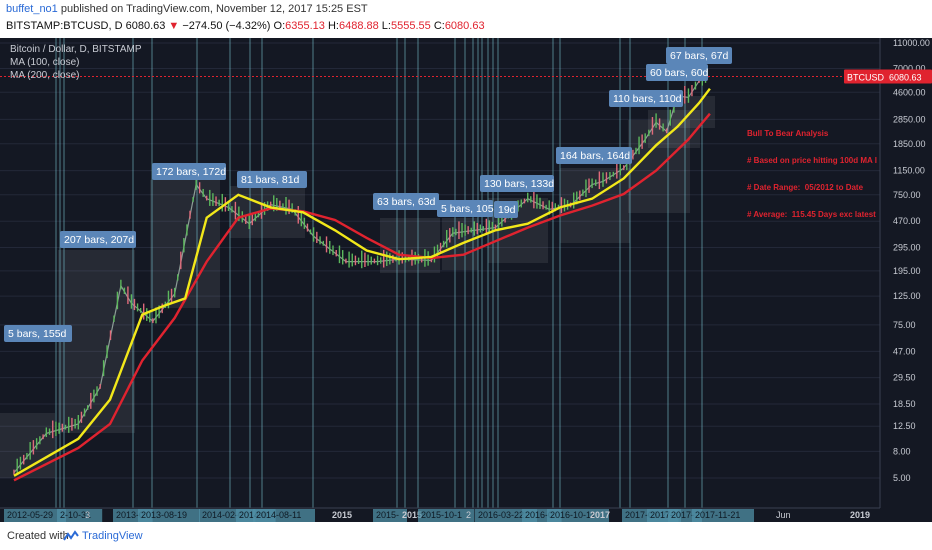 The width and height of the screenshot is (932, 550). What do you see at coordinates (812, 160) in the screenshot?
I see `analysis-note-line: # Based on price hitting 100d MA l` at bounding box center [812, 160].